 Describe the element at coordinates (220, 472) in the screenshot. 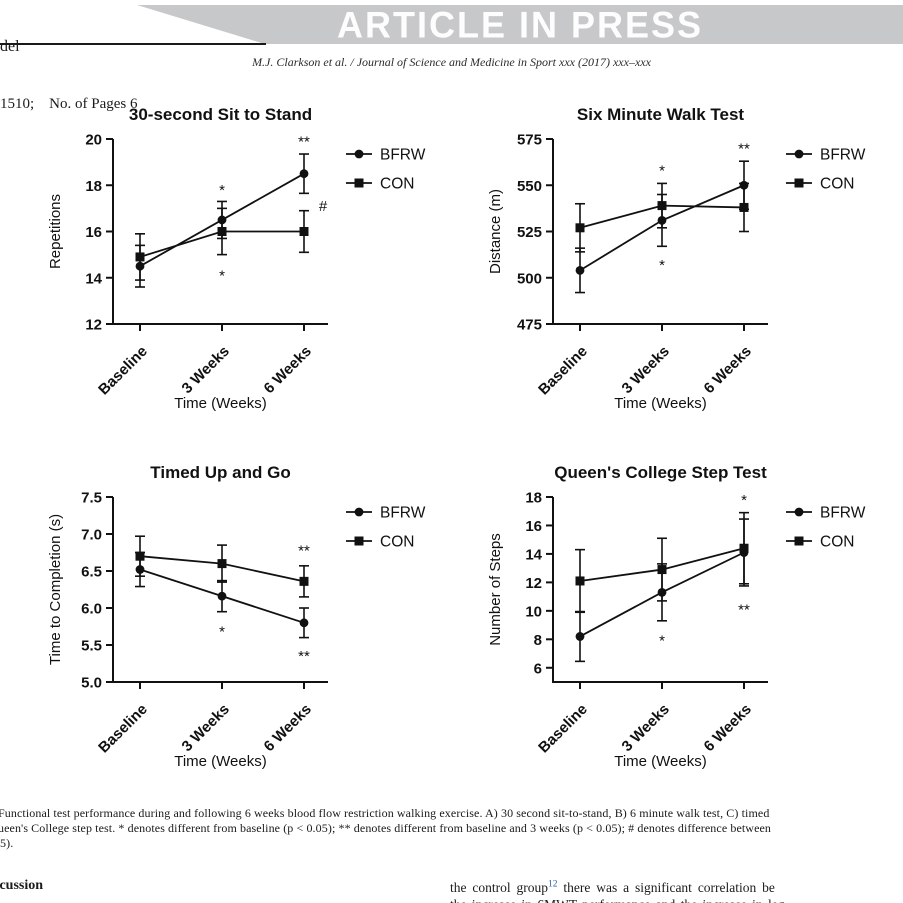

I see `svg-text: Timed Up and Go` at that location.